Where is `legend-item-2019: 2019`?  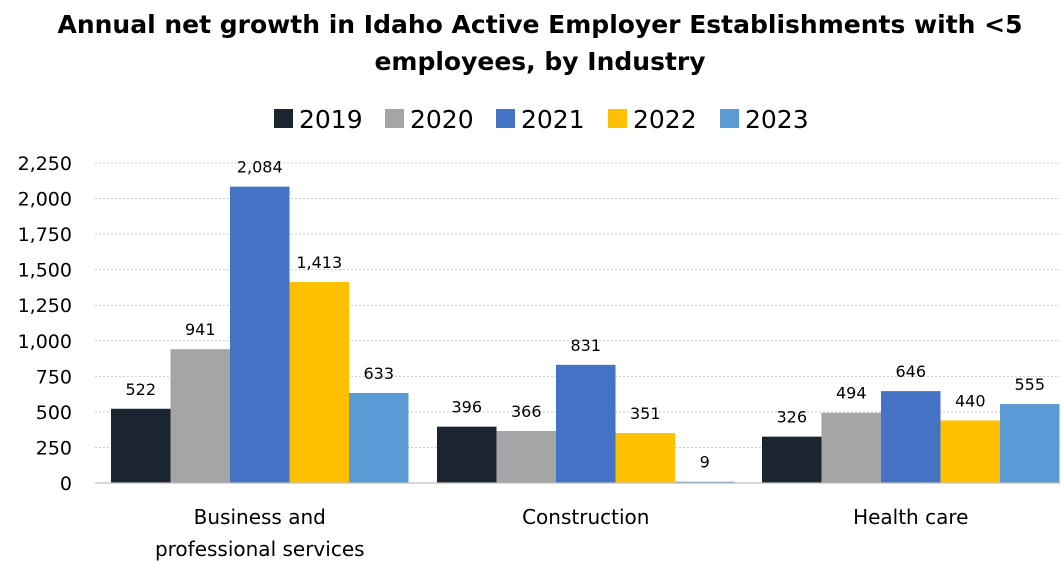
legend-item-2019: 2019 is located at coordinates (318, 119).